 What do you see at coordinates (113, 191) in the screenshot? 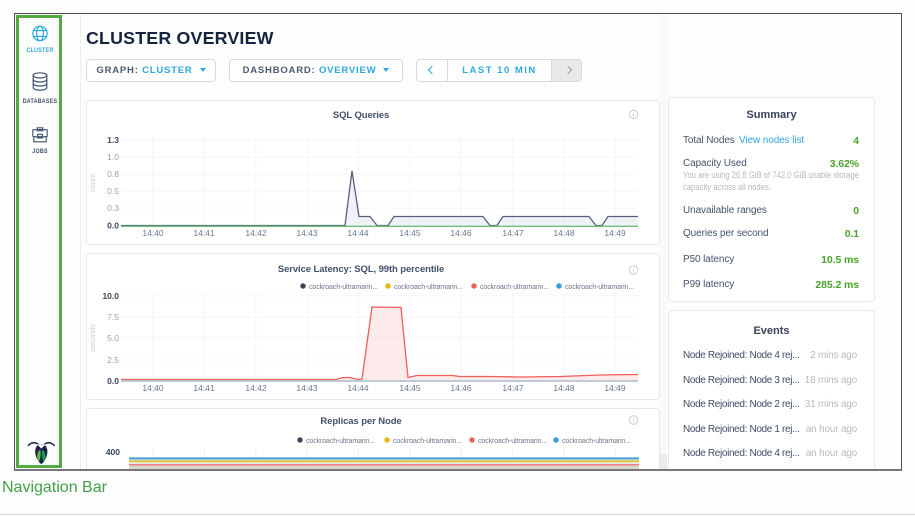
I see `svg-text: 0.5` at bounding box center [113, 191].